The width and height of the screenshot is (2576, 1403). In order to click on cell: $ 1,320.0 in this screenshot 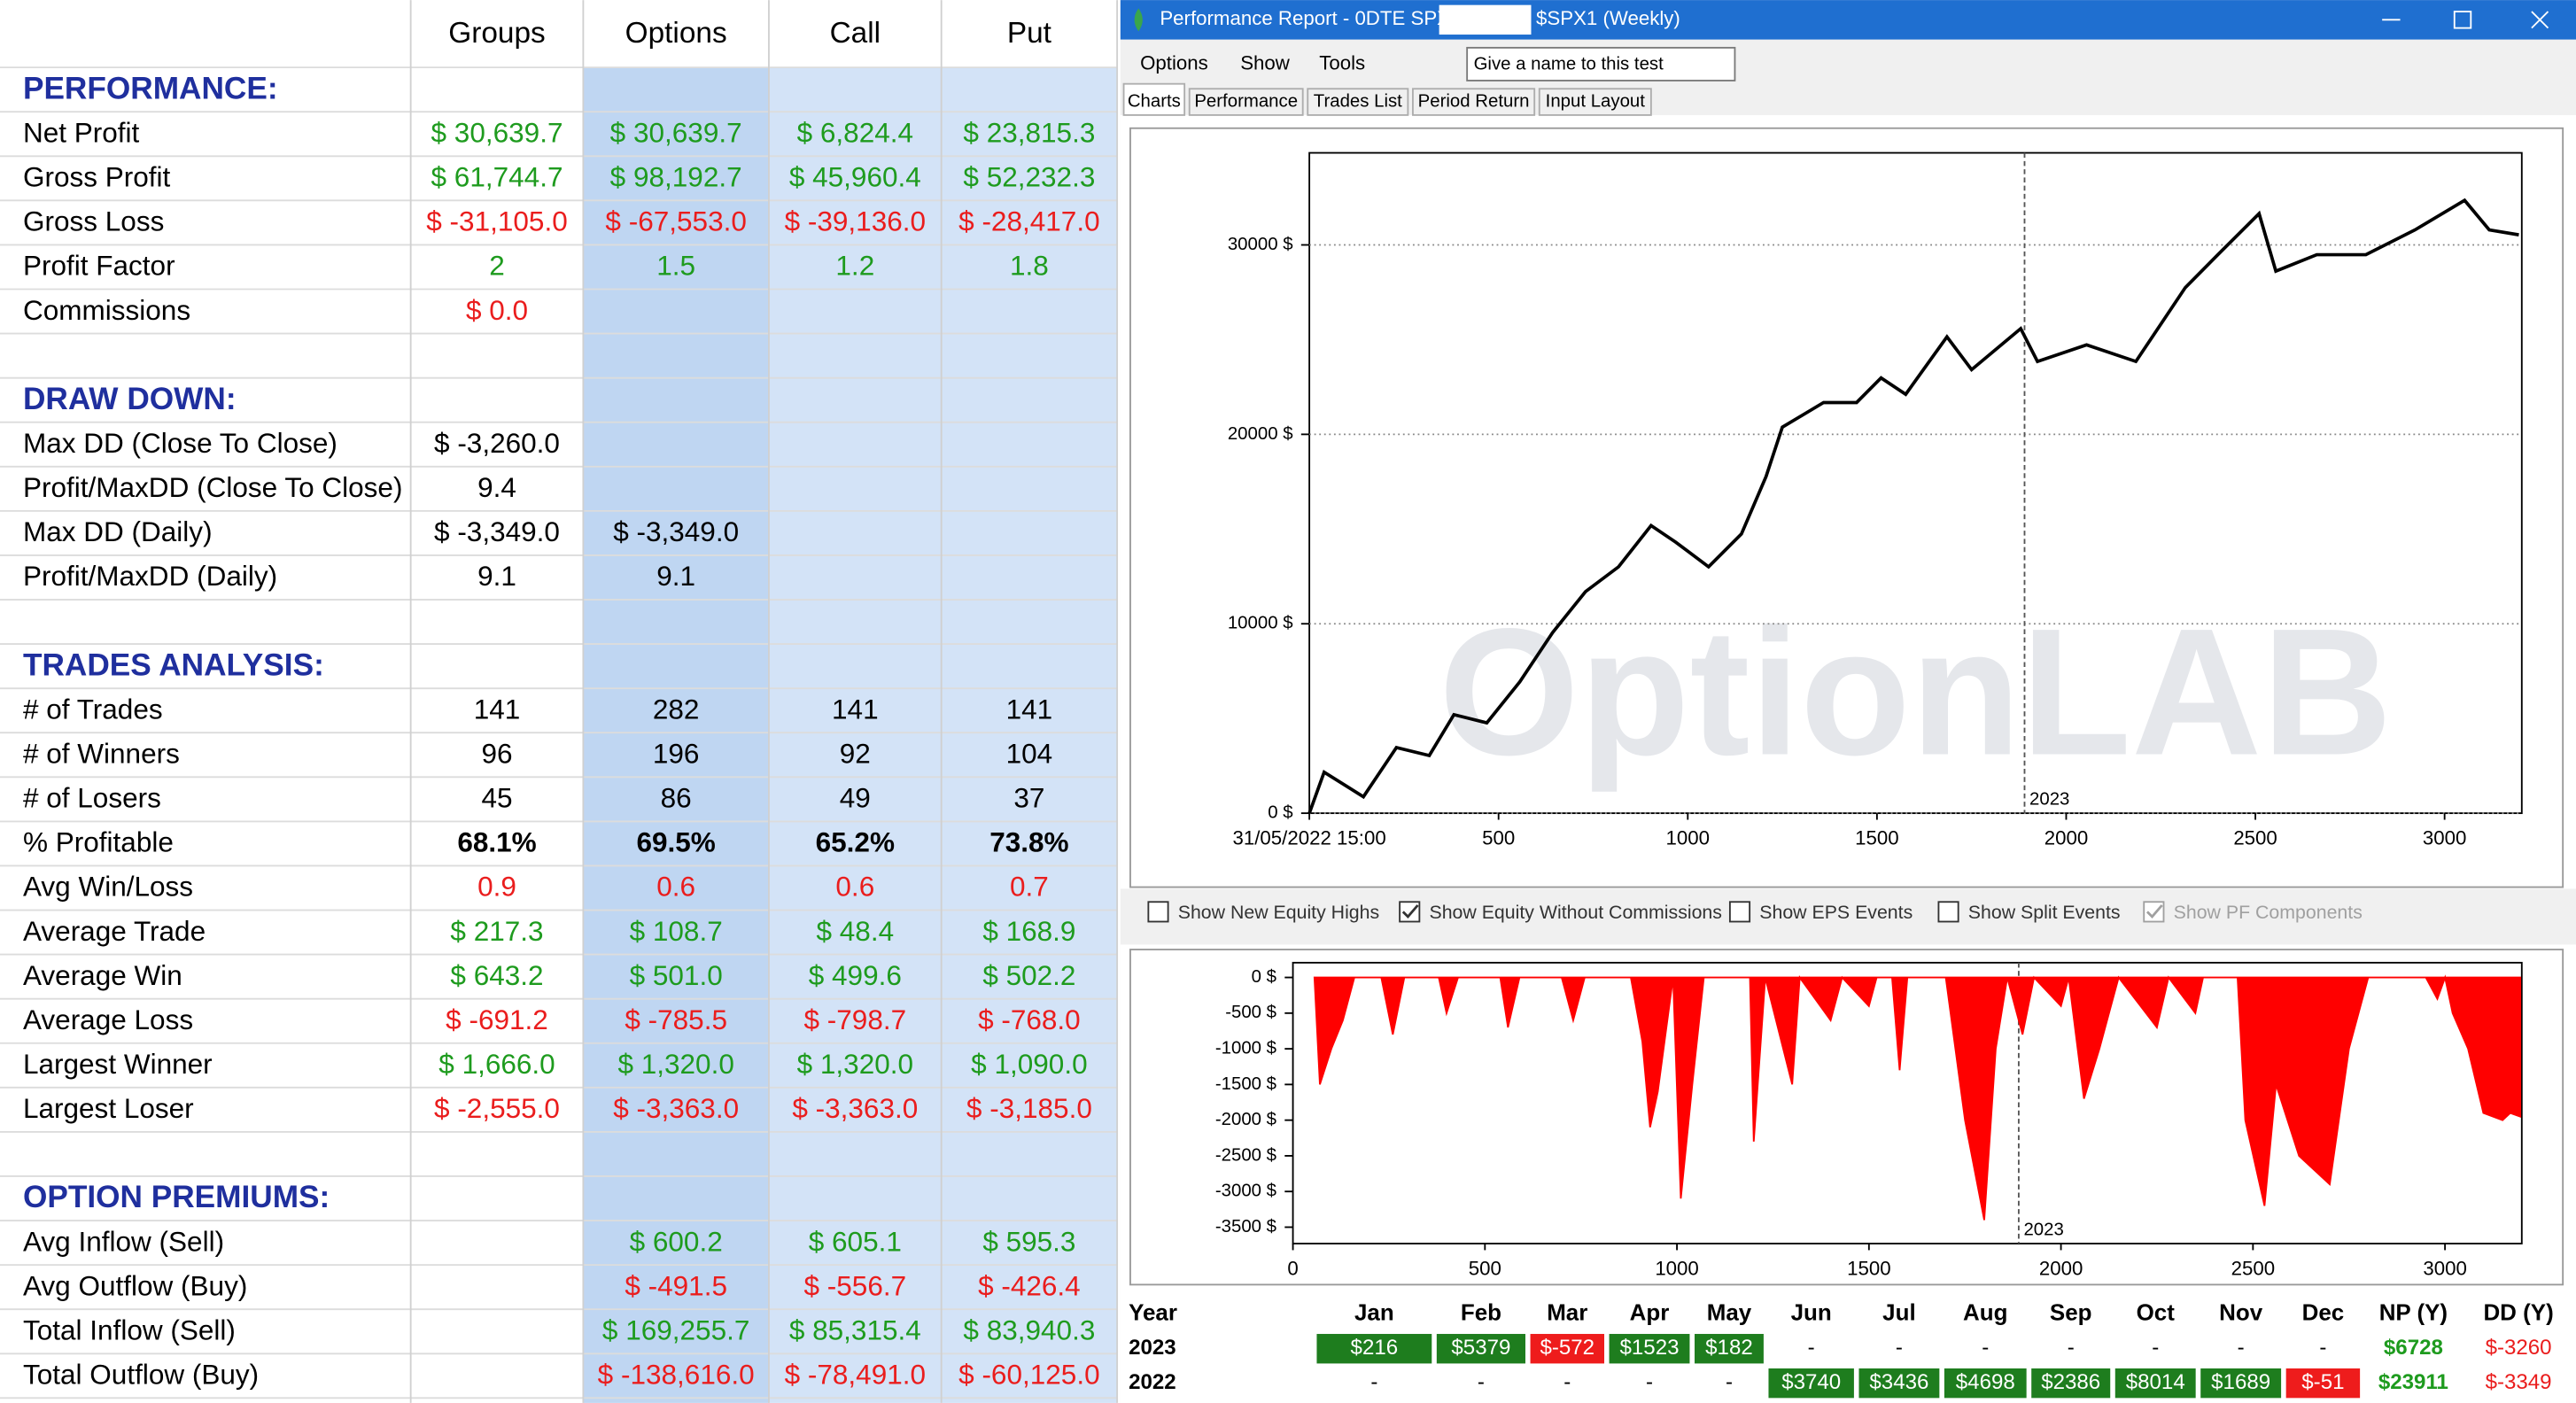, I will do `click(855, 1064)`.